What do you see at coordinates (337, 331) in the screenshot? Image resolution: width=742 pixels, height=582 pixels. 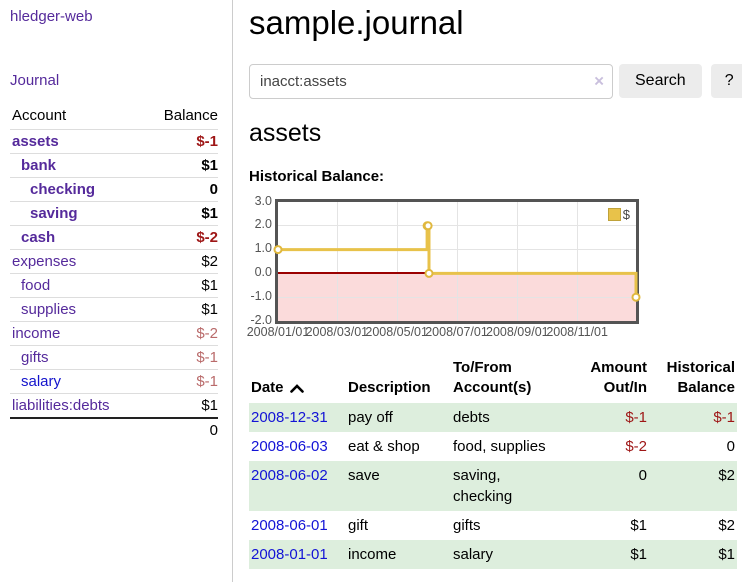 I see `x-axis-label: 2008/03/01` at bounding box center [337, 331].